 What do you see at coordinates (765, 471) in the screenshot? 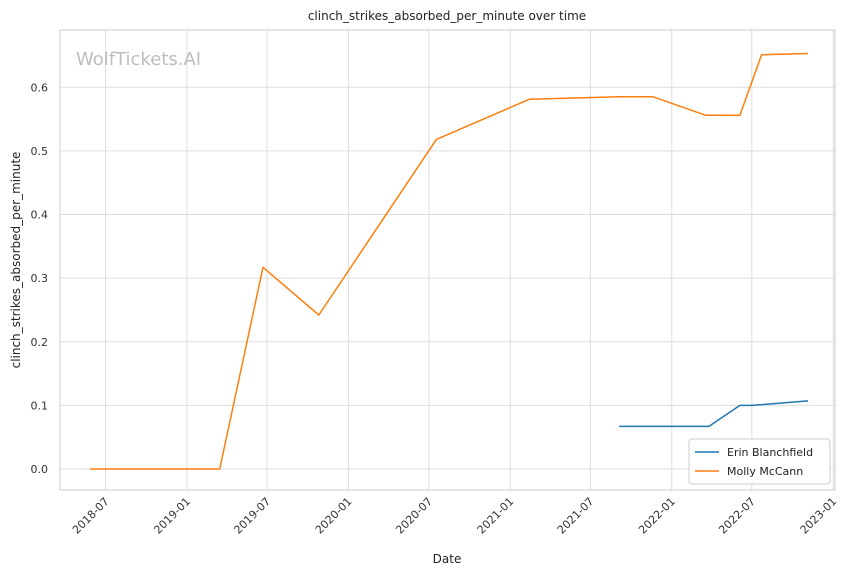
I see `legend-label-molly: Molly McCann` at bounding box center [765, 471].